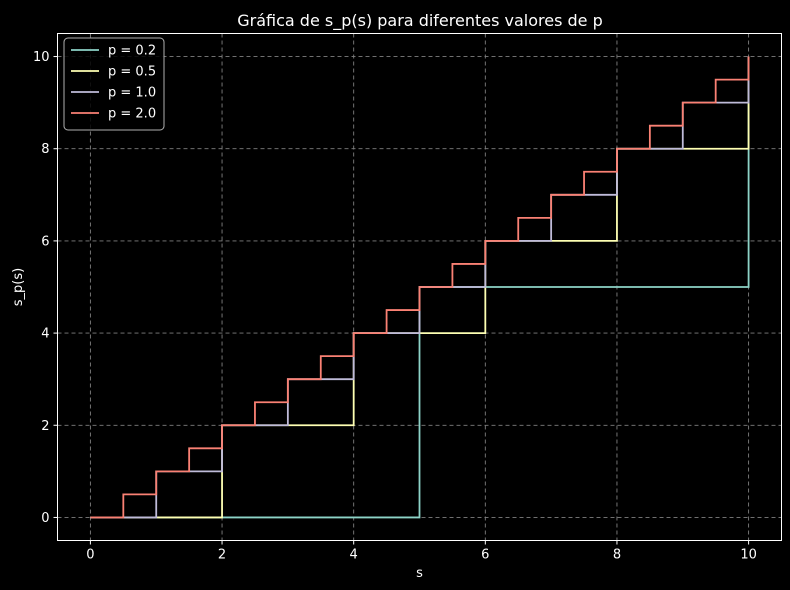  What do you see at coordinates (132, 93) in the screenshot?
I see `legend-label: p = 1.0` at bounding box center [132, 93].